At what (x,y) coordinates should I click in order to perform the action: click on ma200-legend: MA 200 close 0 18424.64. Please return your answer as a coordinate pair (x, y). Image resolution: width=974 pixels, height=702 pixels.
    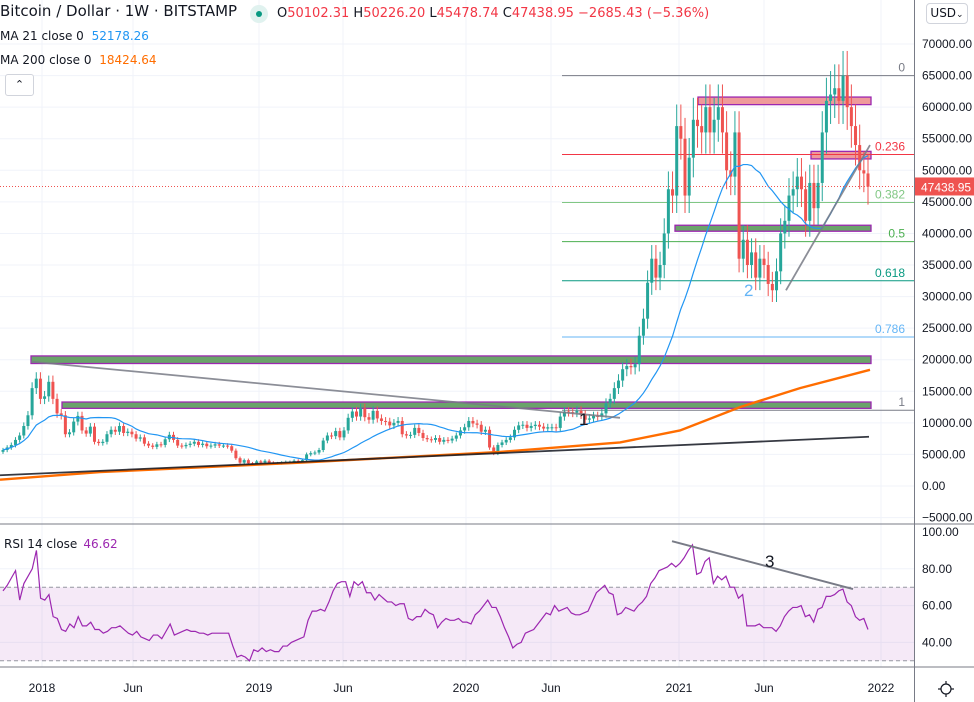
    Looking at the image, I should click on (78, 60).